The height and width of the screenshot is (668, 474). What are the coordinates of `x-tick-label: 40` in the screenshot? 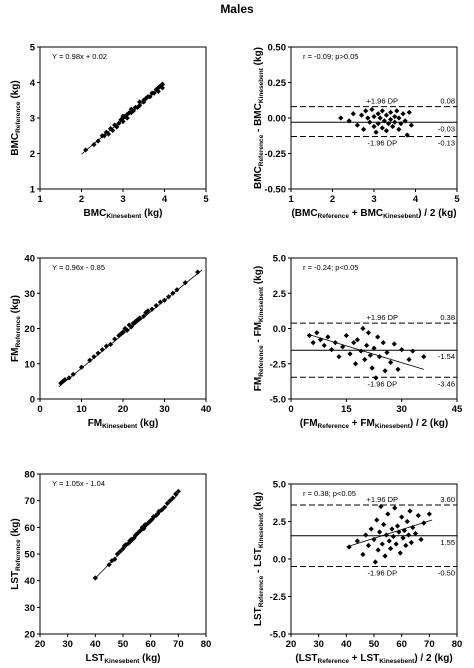 It's located at (346, 644).